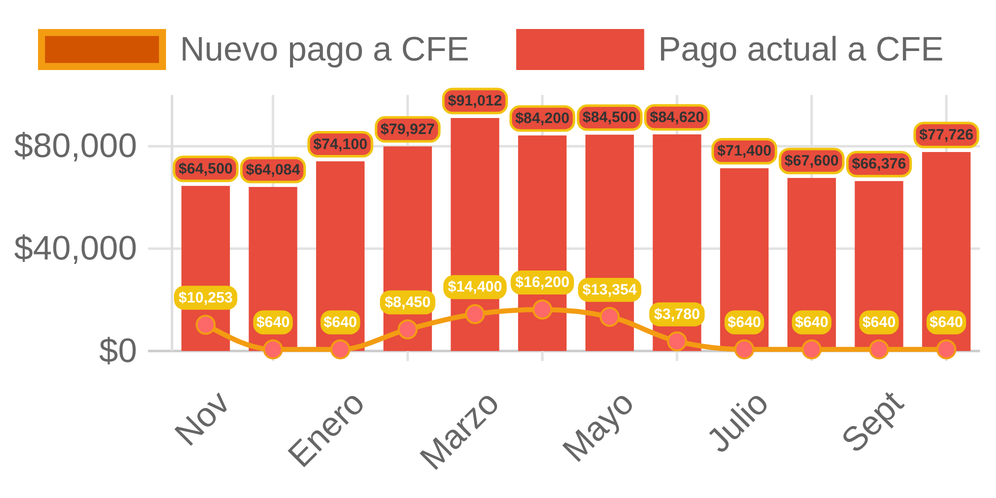 The image size is (996, 498). What do you see at coordinates (273, 169) in the screenshot?
I see `data-label: $64,084` at bounding box center [273, 169].